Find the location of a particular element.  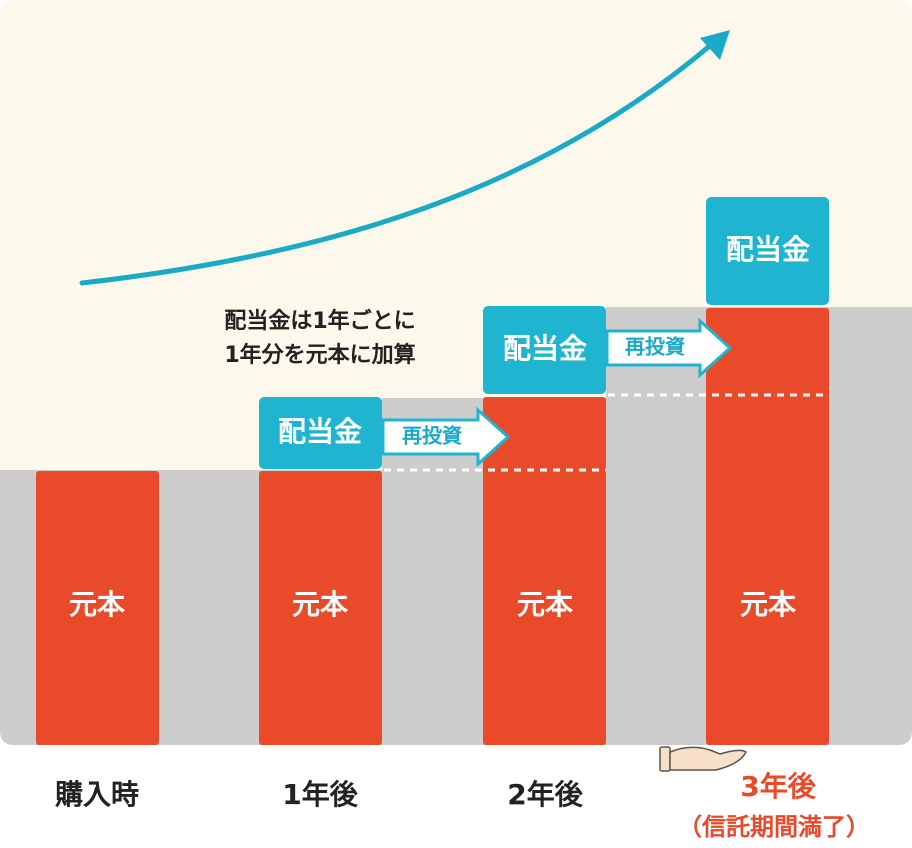

maturity-label: （信託期間満了） is located at coordinates (774, 827).